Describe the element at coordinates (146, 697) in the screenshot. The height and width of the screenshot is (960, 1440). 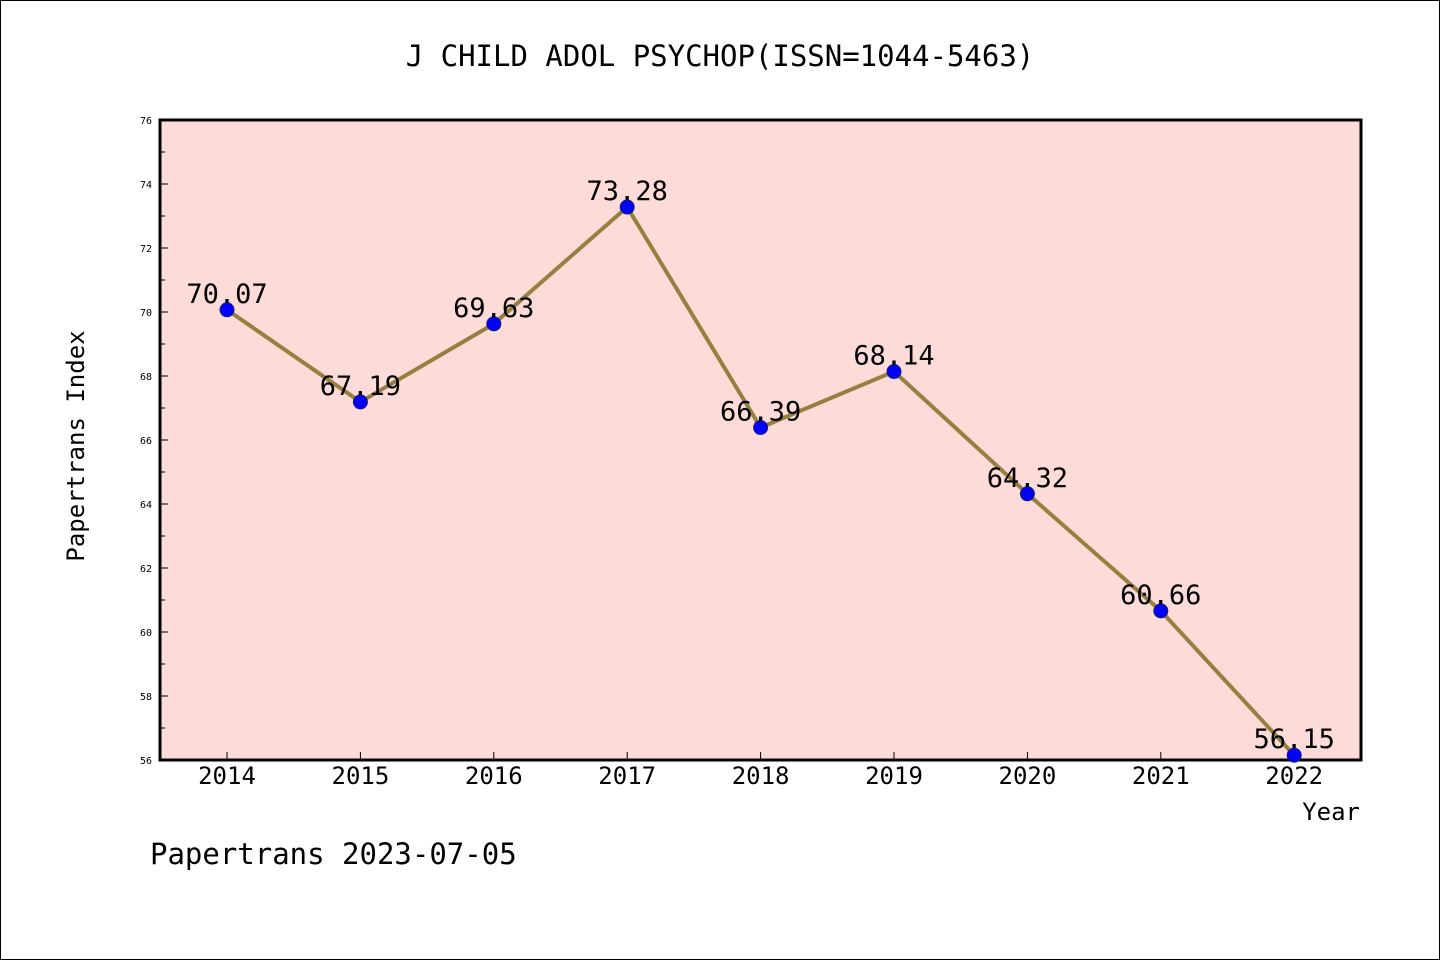
I see `y-tick-label: 58` at that location.